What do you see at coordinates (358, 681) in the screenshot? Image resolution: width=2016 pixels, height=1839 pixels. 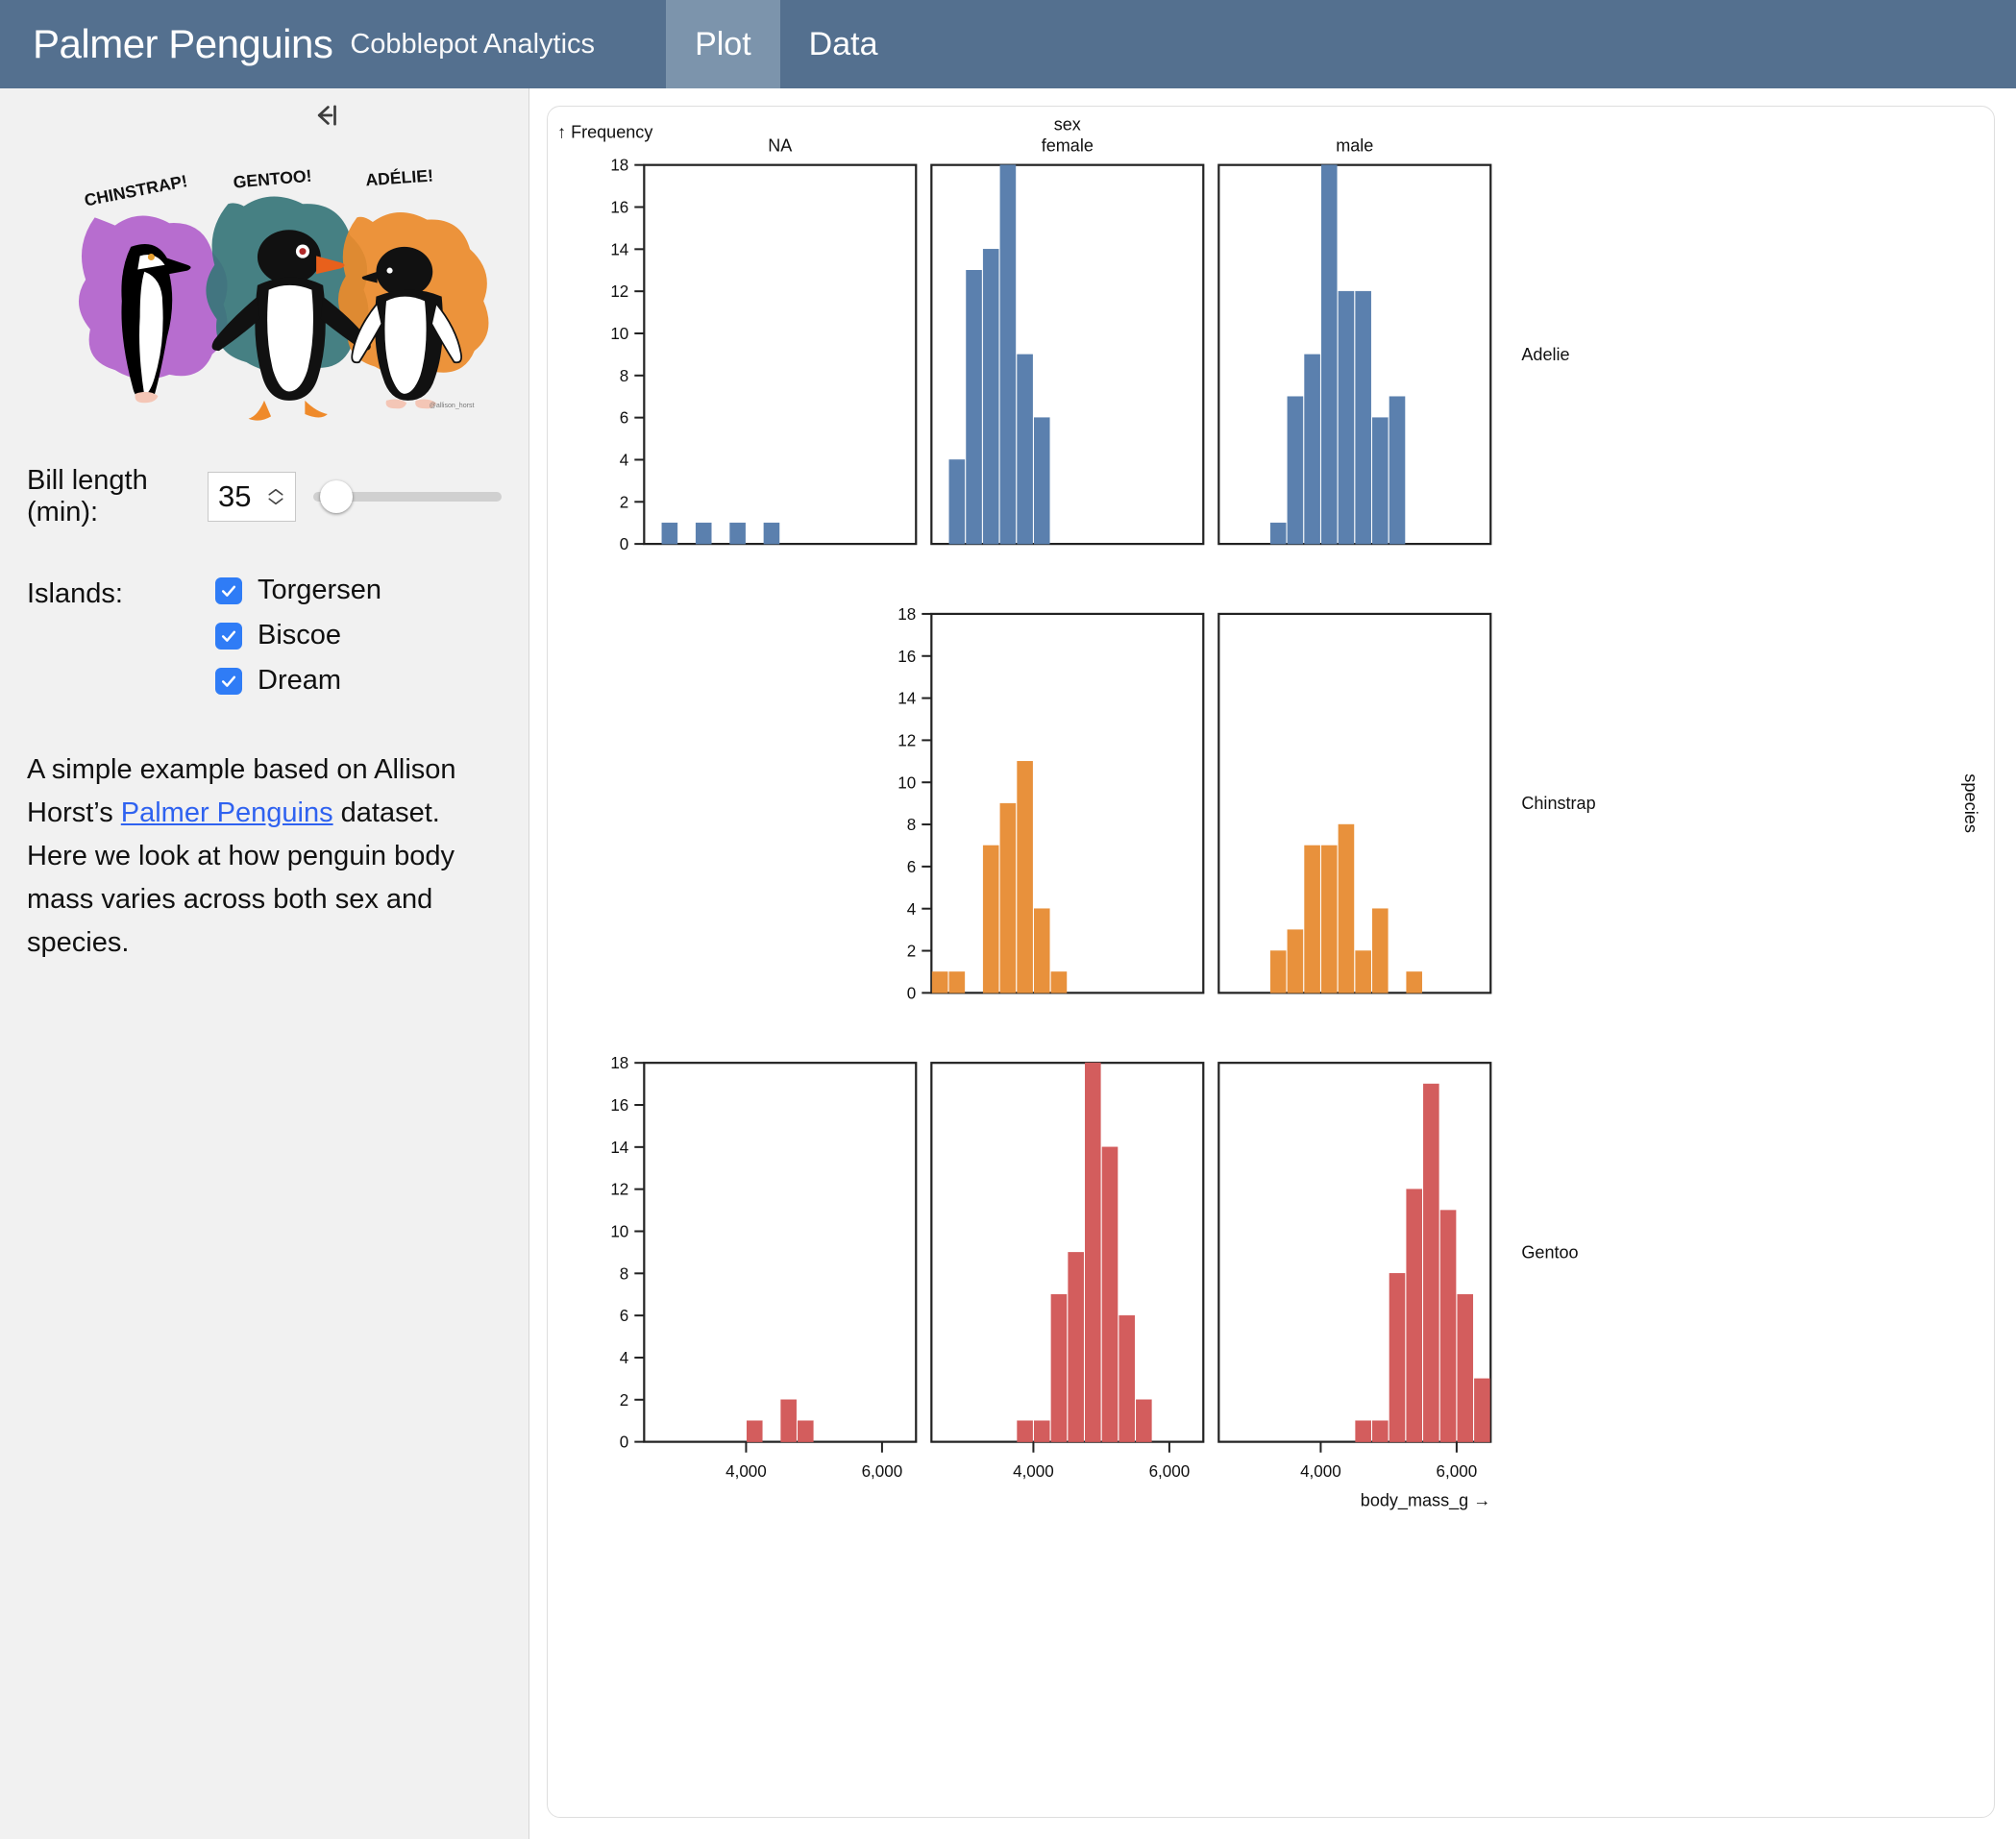 I see `checkbox-dream: Dream` at bounding box center [358, 681].